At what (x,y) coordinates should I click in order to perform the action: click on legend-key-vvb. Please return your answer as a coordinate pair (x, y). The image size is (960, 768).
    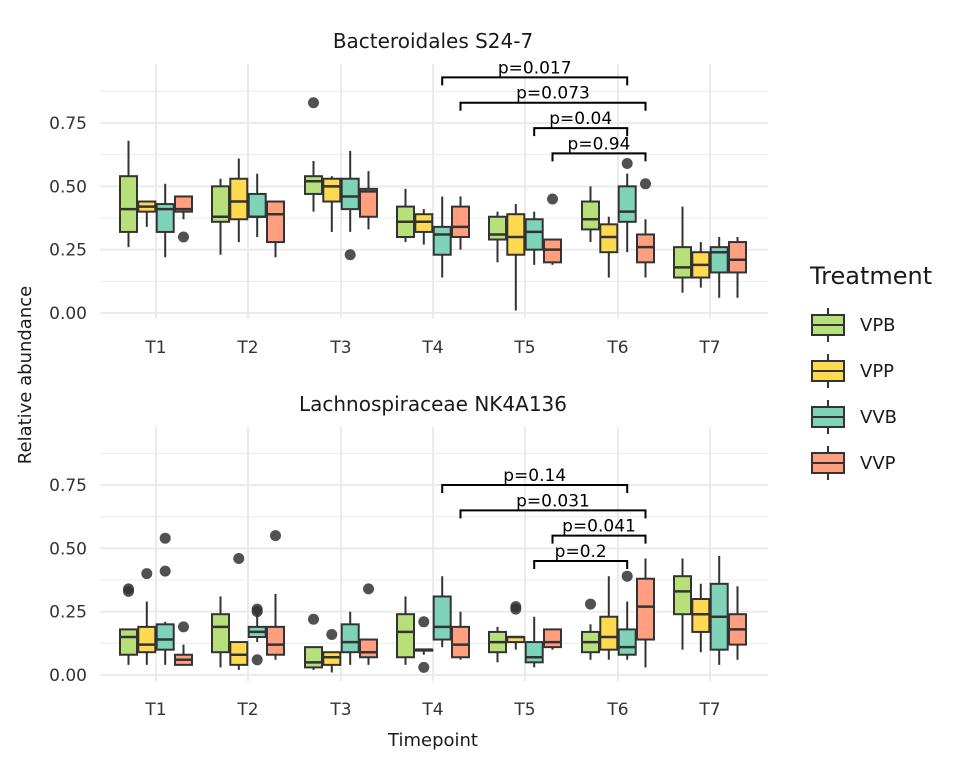
    Looking at the image, I should click on (828, 417).